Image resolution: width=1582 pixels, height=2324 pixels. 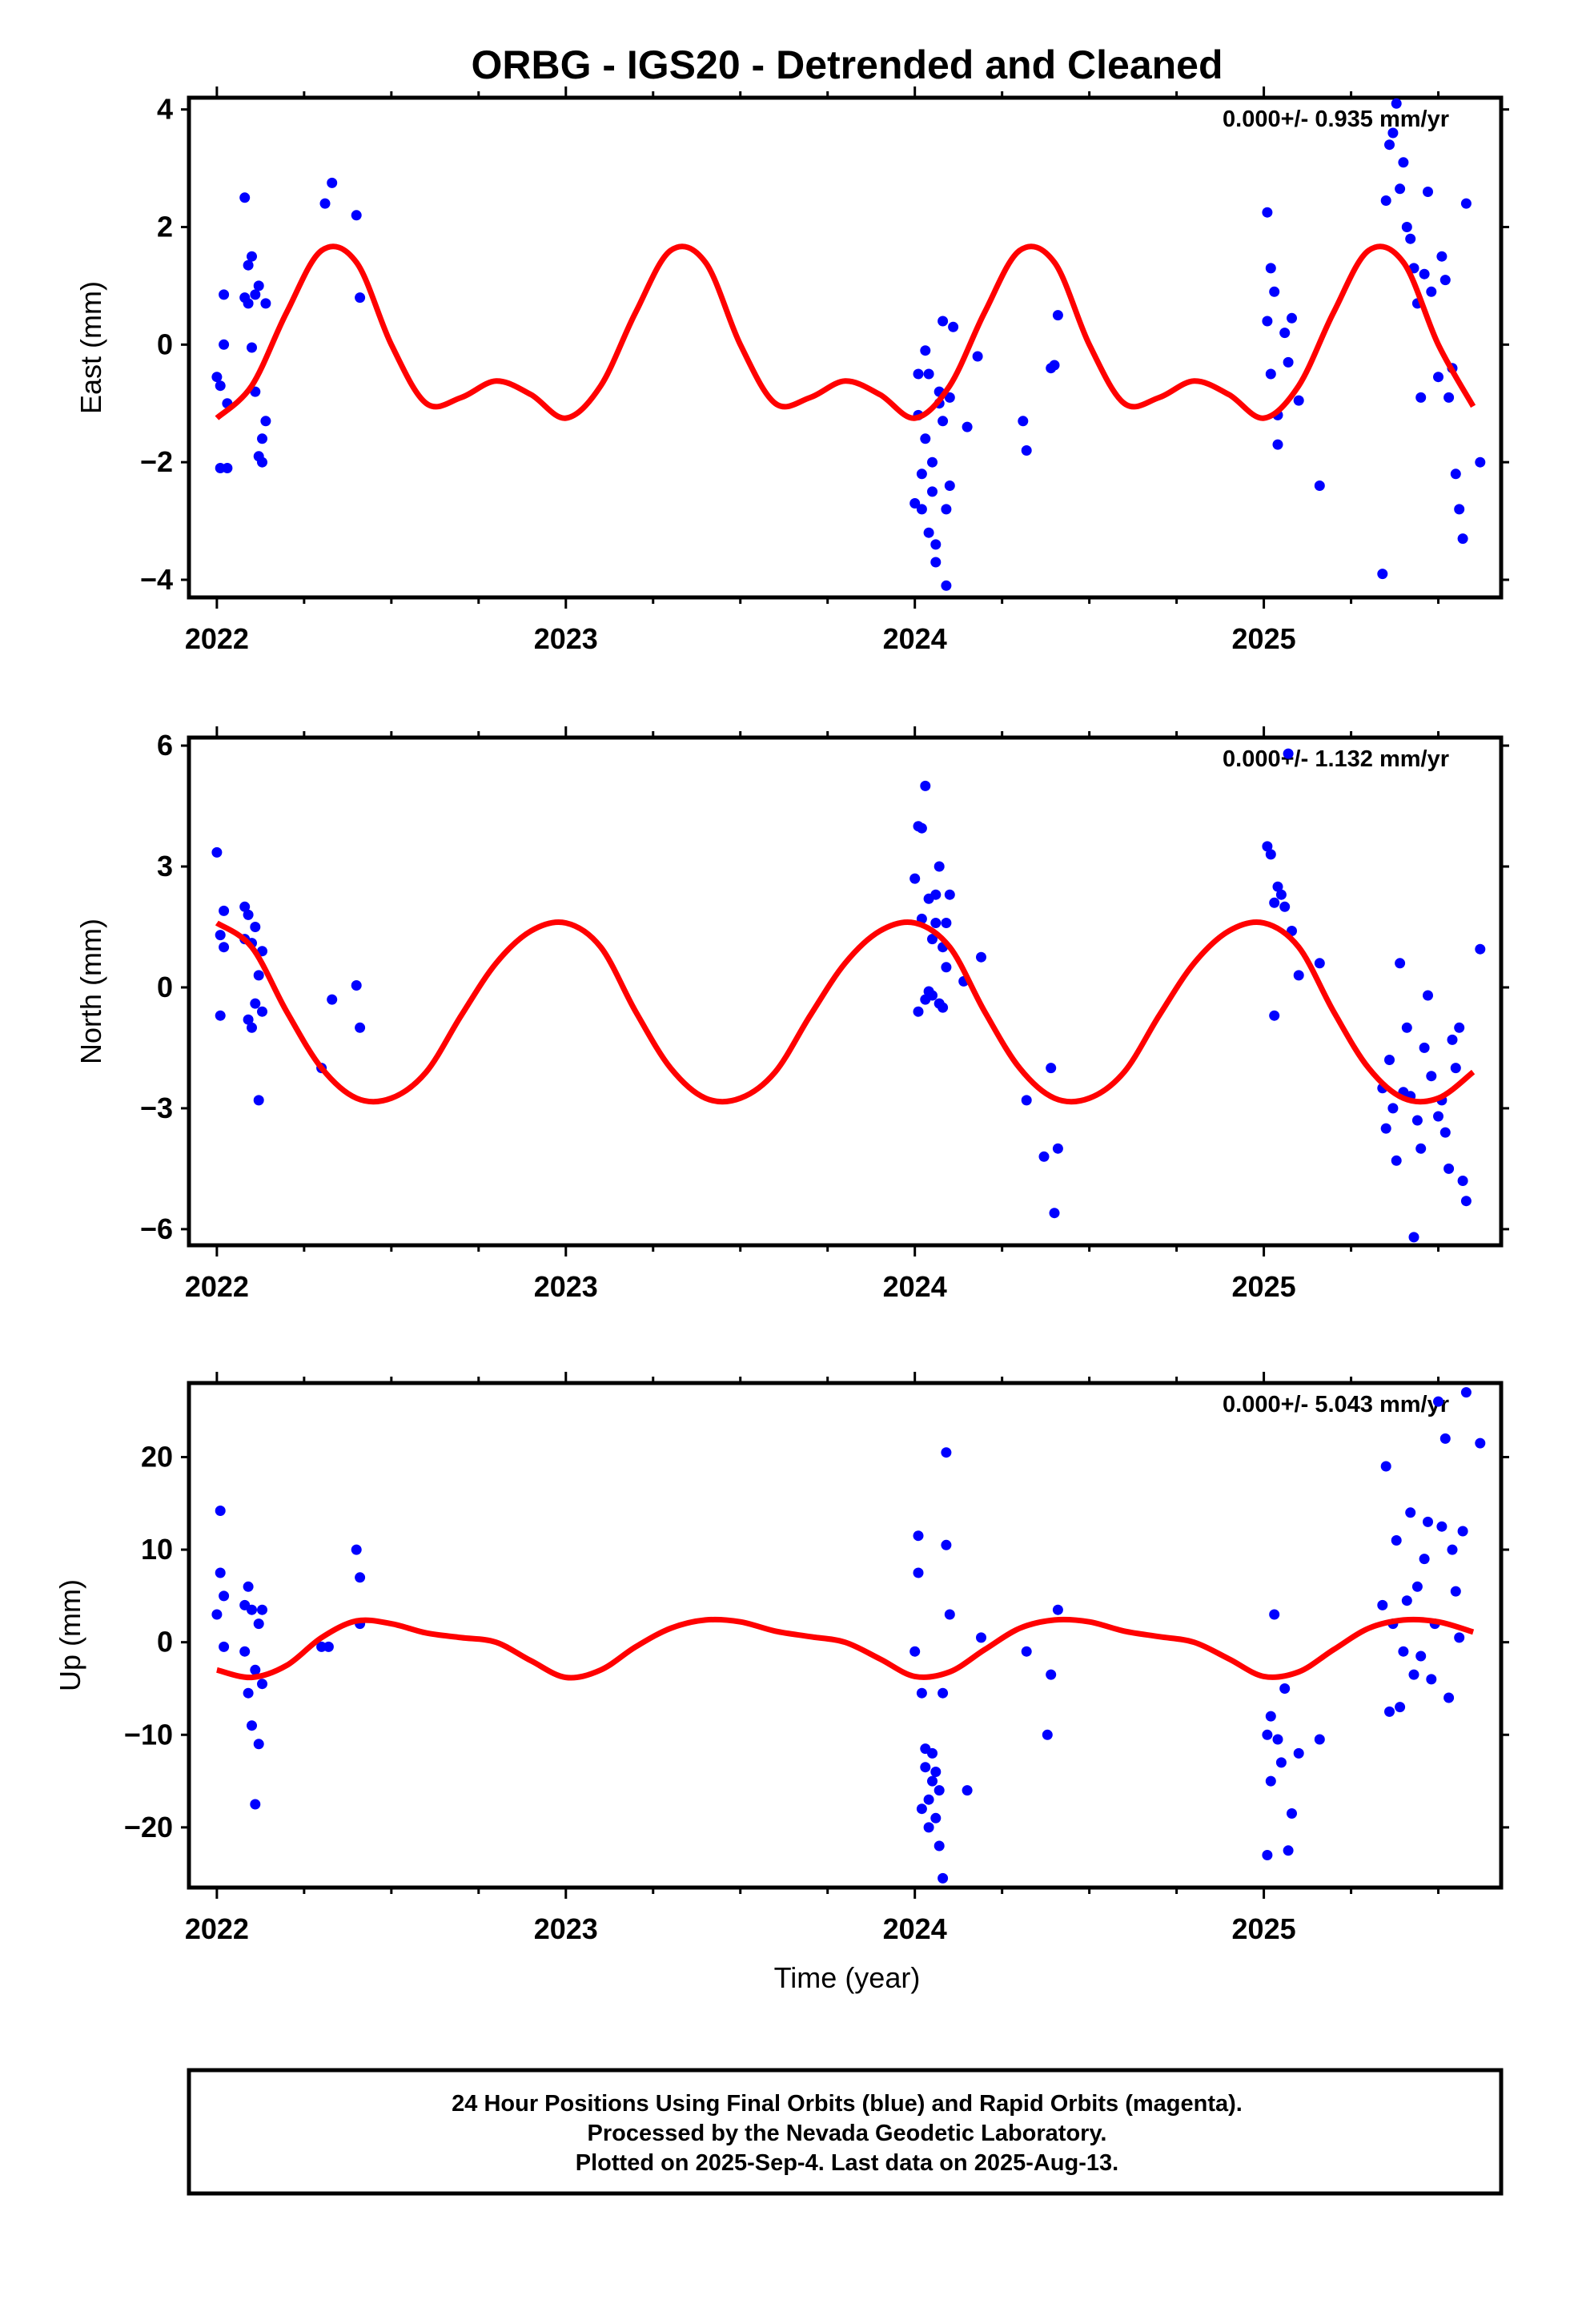 I want to click on model-curve-north, so click(x=846, y=1012).